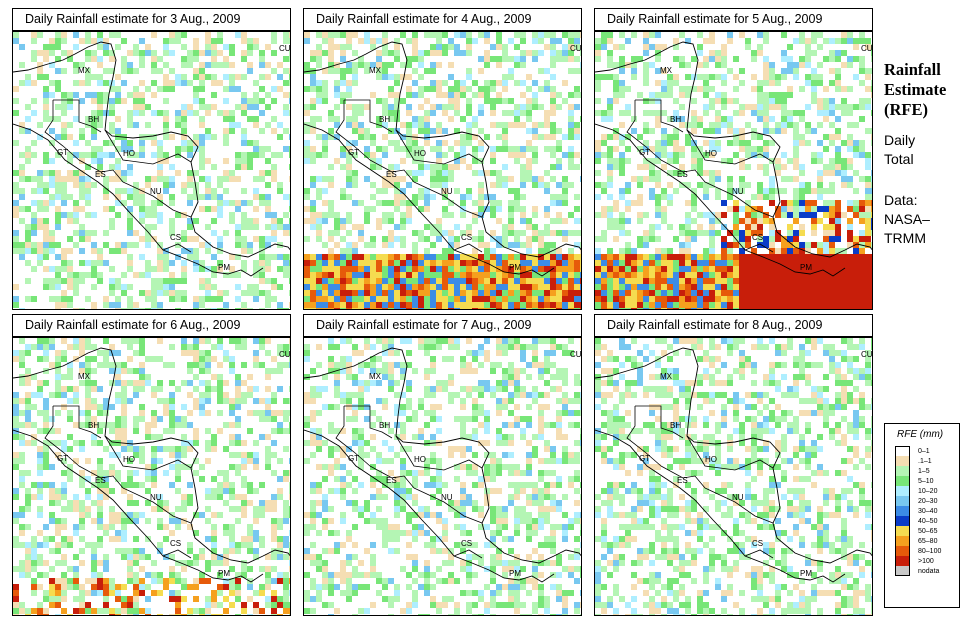  I want to click on title-line: Rainfall, so click(912, 69).